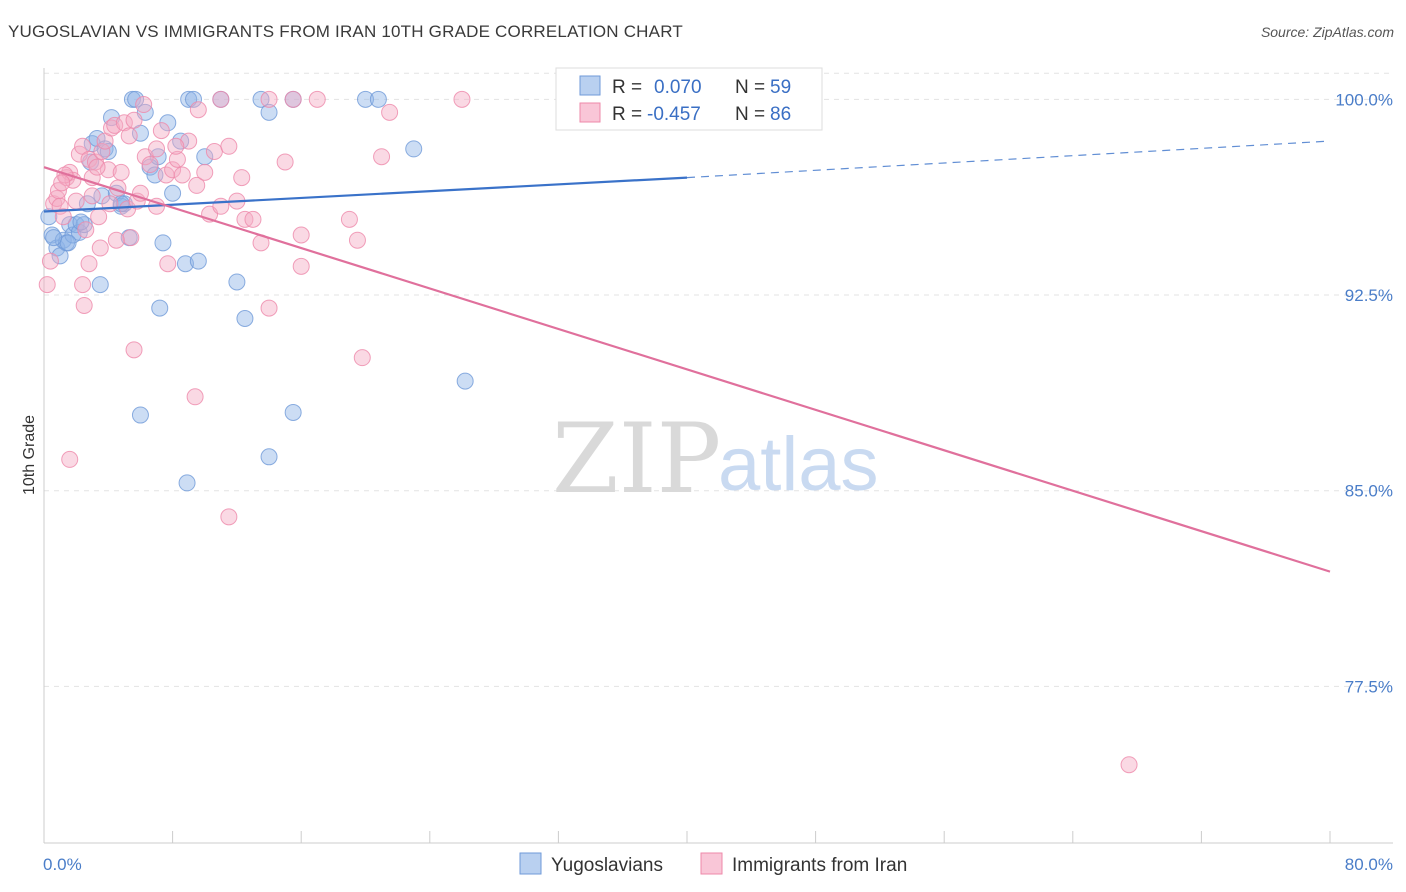 The height and width of the screenshot is (892, 1406). Describe the element at coordinates (257, 291) in the screenshot. I see `series-0-points` at that location.